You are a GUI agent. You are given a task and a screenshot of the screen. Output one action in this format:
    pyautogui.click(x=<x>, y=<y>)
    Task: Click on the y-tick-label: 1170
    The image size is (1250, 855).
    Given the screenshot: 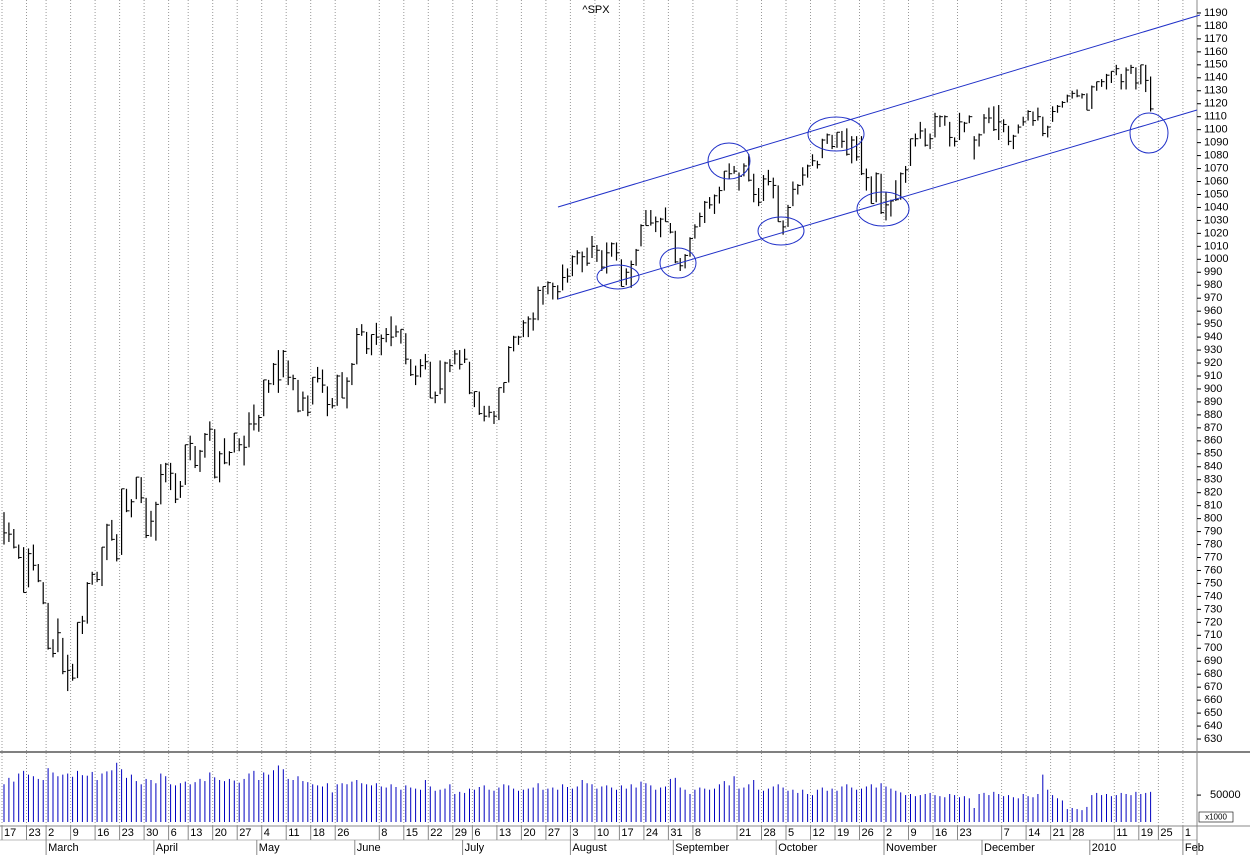 What is the action you would take?
    pyautogui.click(x=1216, y=39)
    